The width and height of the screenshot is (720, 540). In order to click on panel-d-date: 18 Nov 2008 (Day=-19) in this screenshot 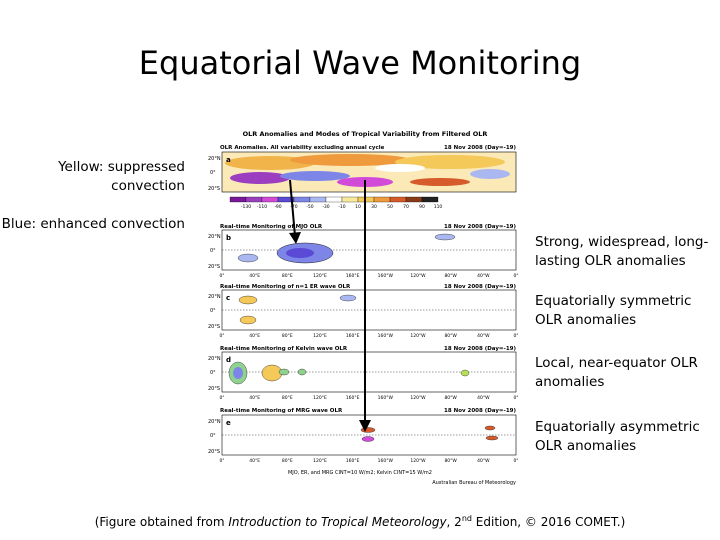, I will do `click(480, 349)`.